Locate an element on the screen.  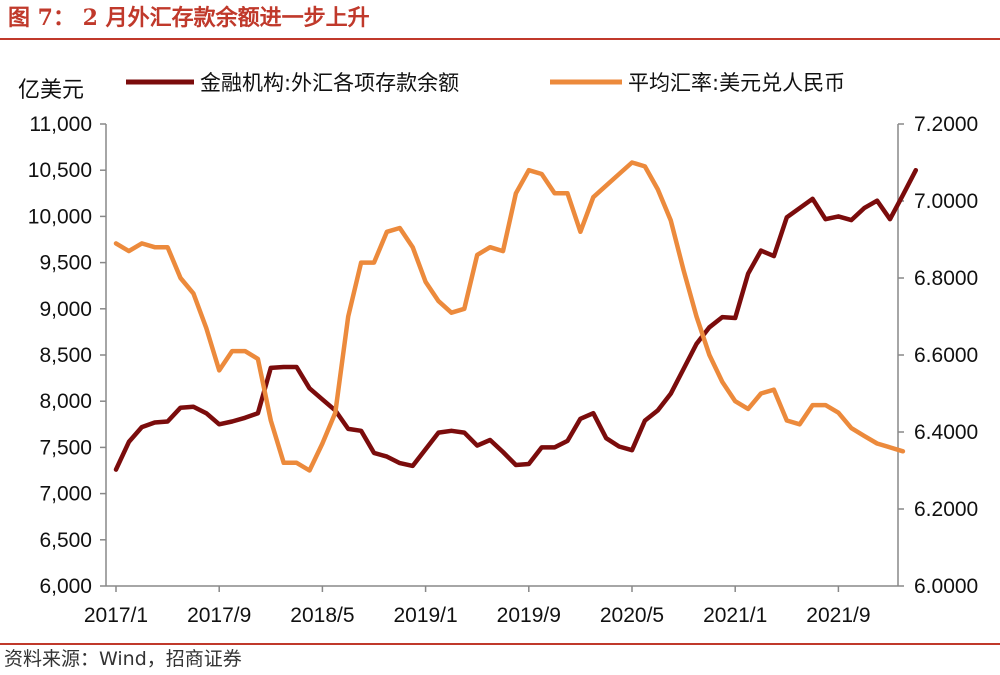
left-tick-label: 9,500 is located at coordinates (65, 263).